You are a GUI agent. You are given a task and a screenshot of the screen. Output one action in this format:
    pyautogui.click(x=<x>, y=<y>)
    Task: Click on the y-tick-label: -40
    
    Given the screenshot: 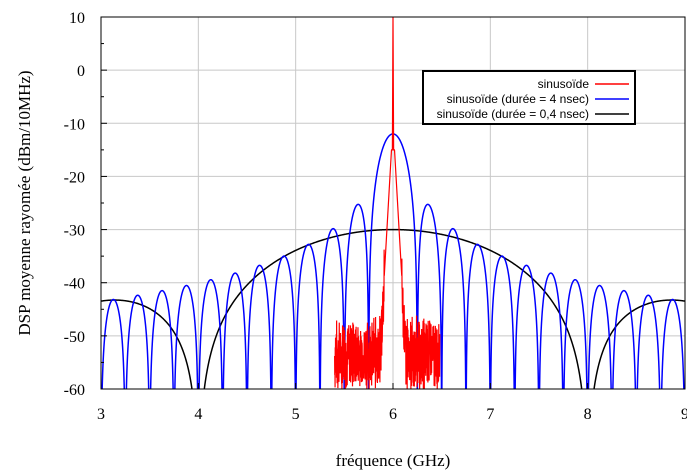 What is the action you would take?
    pyautogui.click(x=74, y=284)
    